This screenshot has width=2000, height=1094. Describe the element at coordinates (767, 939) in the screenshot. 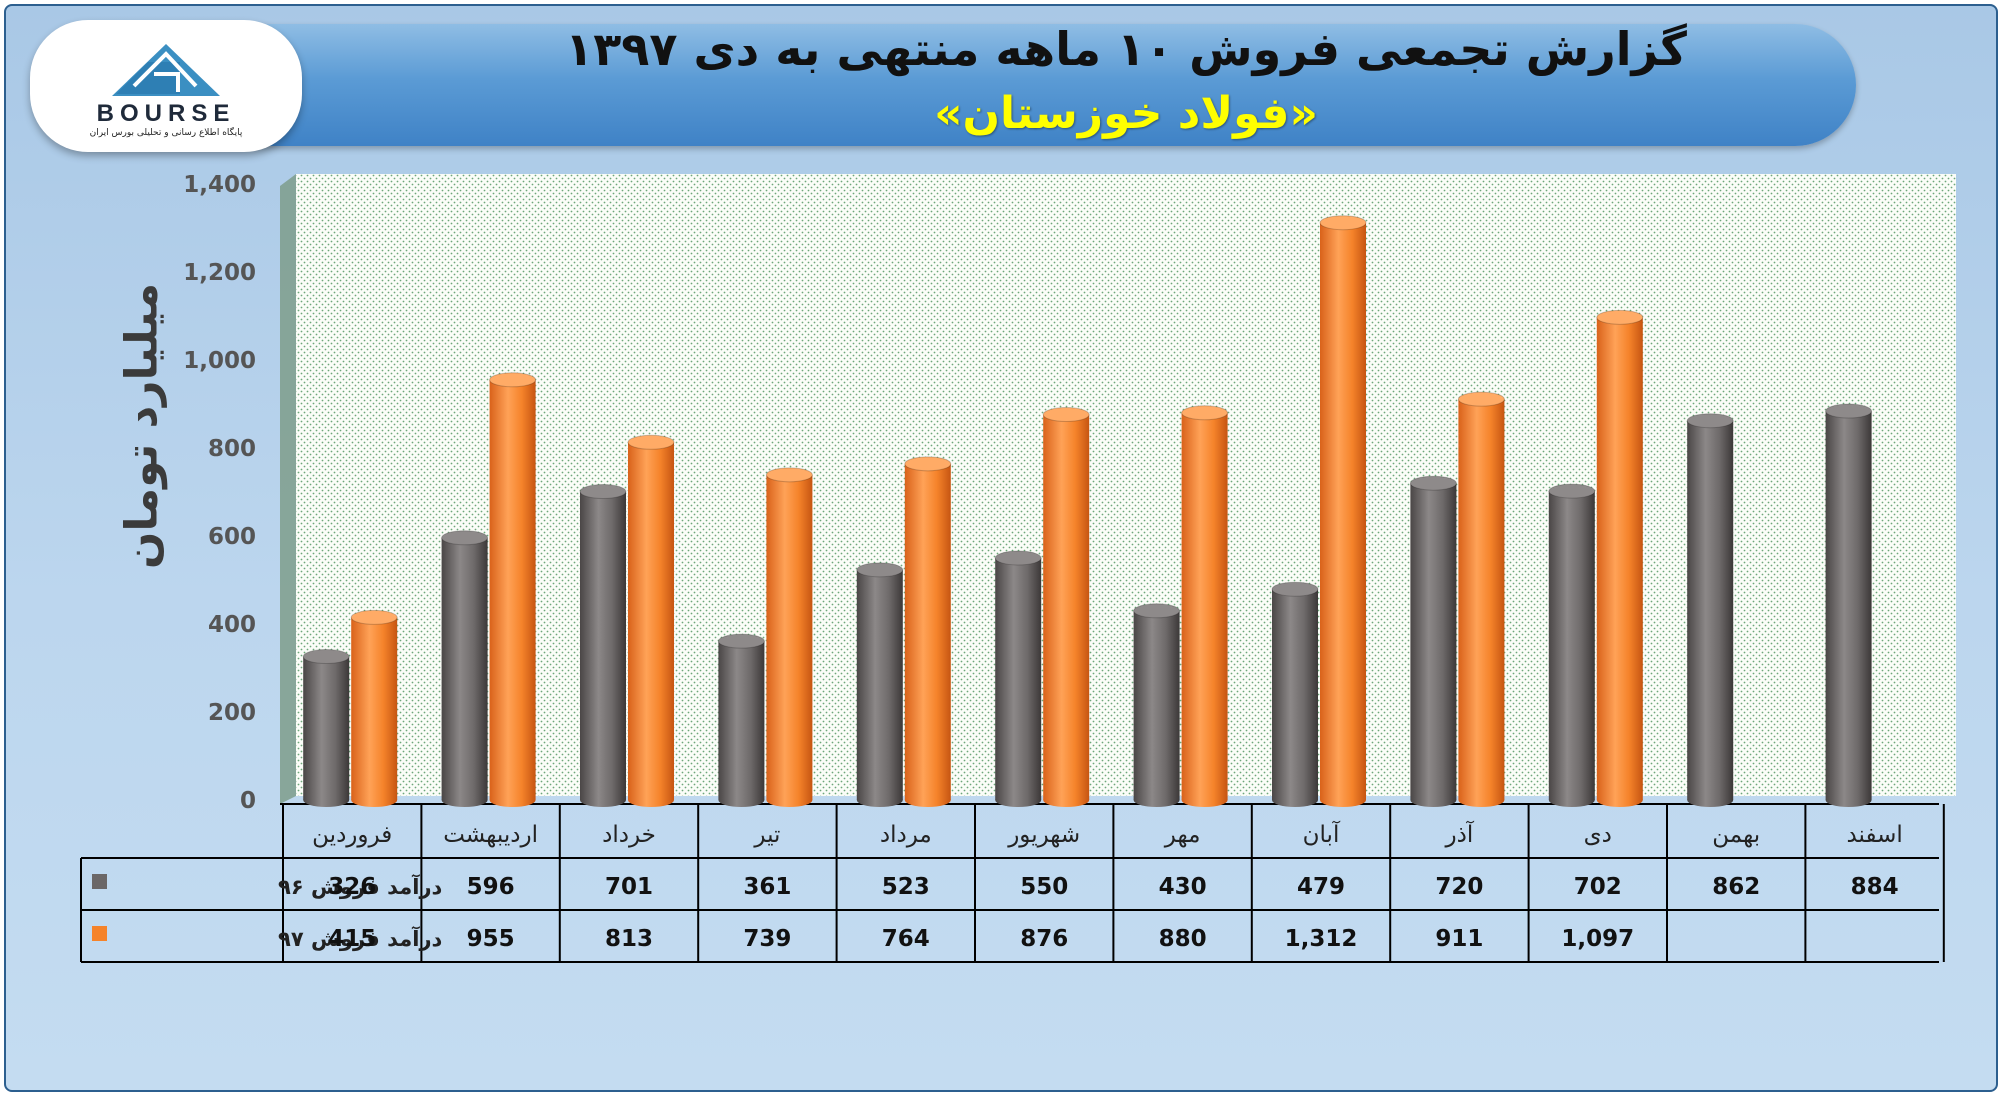

I see `data-label: 739` at that location.